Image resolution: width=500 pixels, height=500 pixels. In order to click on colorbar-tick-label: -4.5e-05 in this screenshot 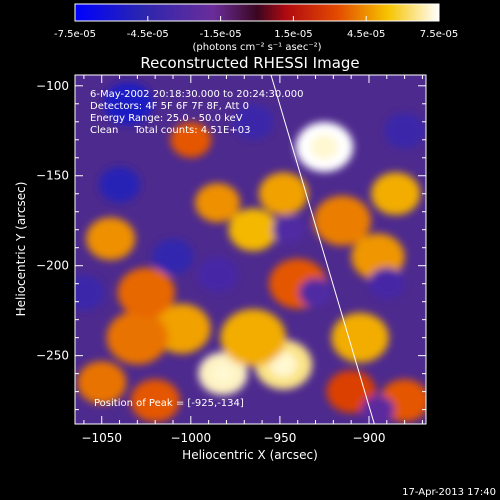, I will do `click(148, 34)`.